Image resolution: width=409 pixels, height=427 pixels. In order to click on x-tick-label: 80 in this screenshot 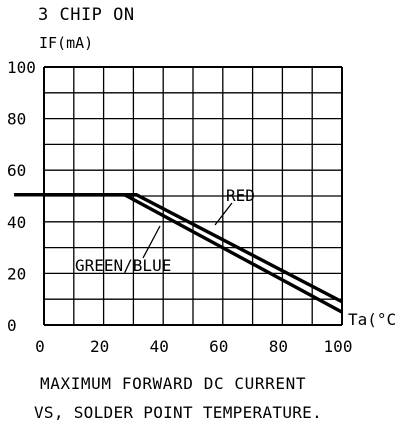, I will do `click(278, 346)`.